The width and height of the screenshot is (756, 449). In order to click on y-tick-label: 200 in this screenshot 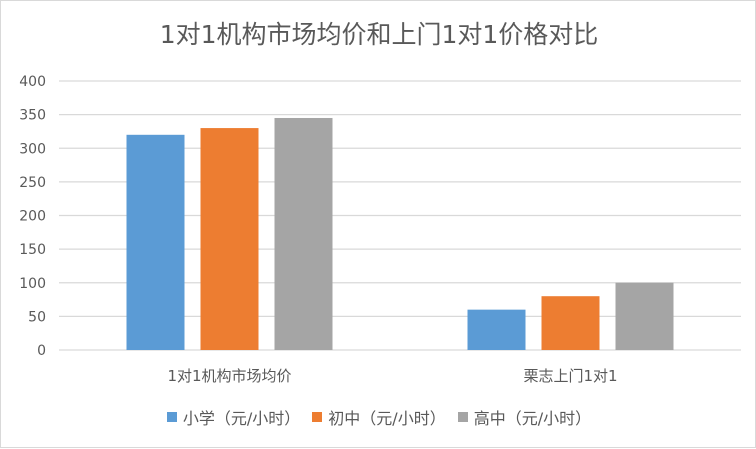, I will do `click(32, 217)`.